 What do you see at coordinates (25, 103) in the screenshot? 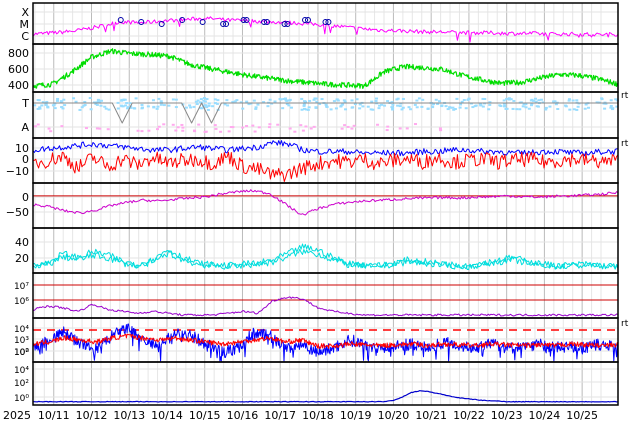
I see `y-tick-label: T` at bounding box center [25, 103].